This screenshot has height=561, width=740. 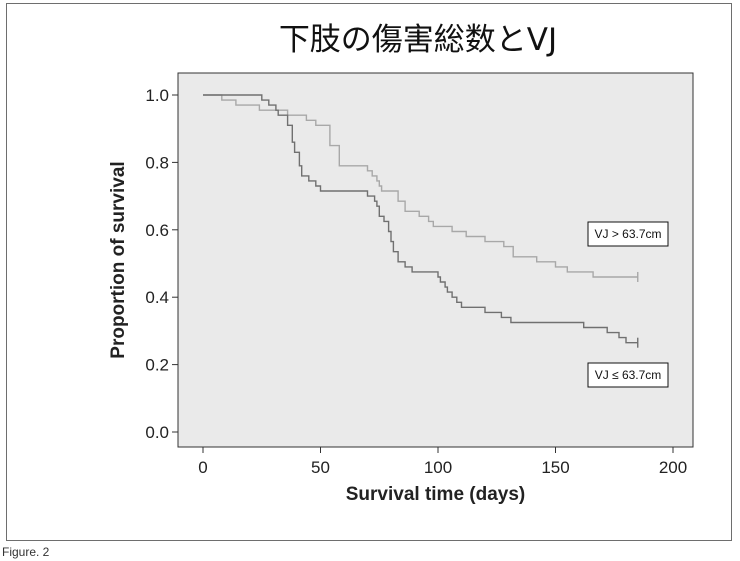 I want to click on annotation-label: VJ ≤ 63.7cm, so click(x=628, y=375).